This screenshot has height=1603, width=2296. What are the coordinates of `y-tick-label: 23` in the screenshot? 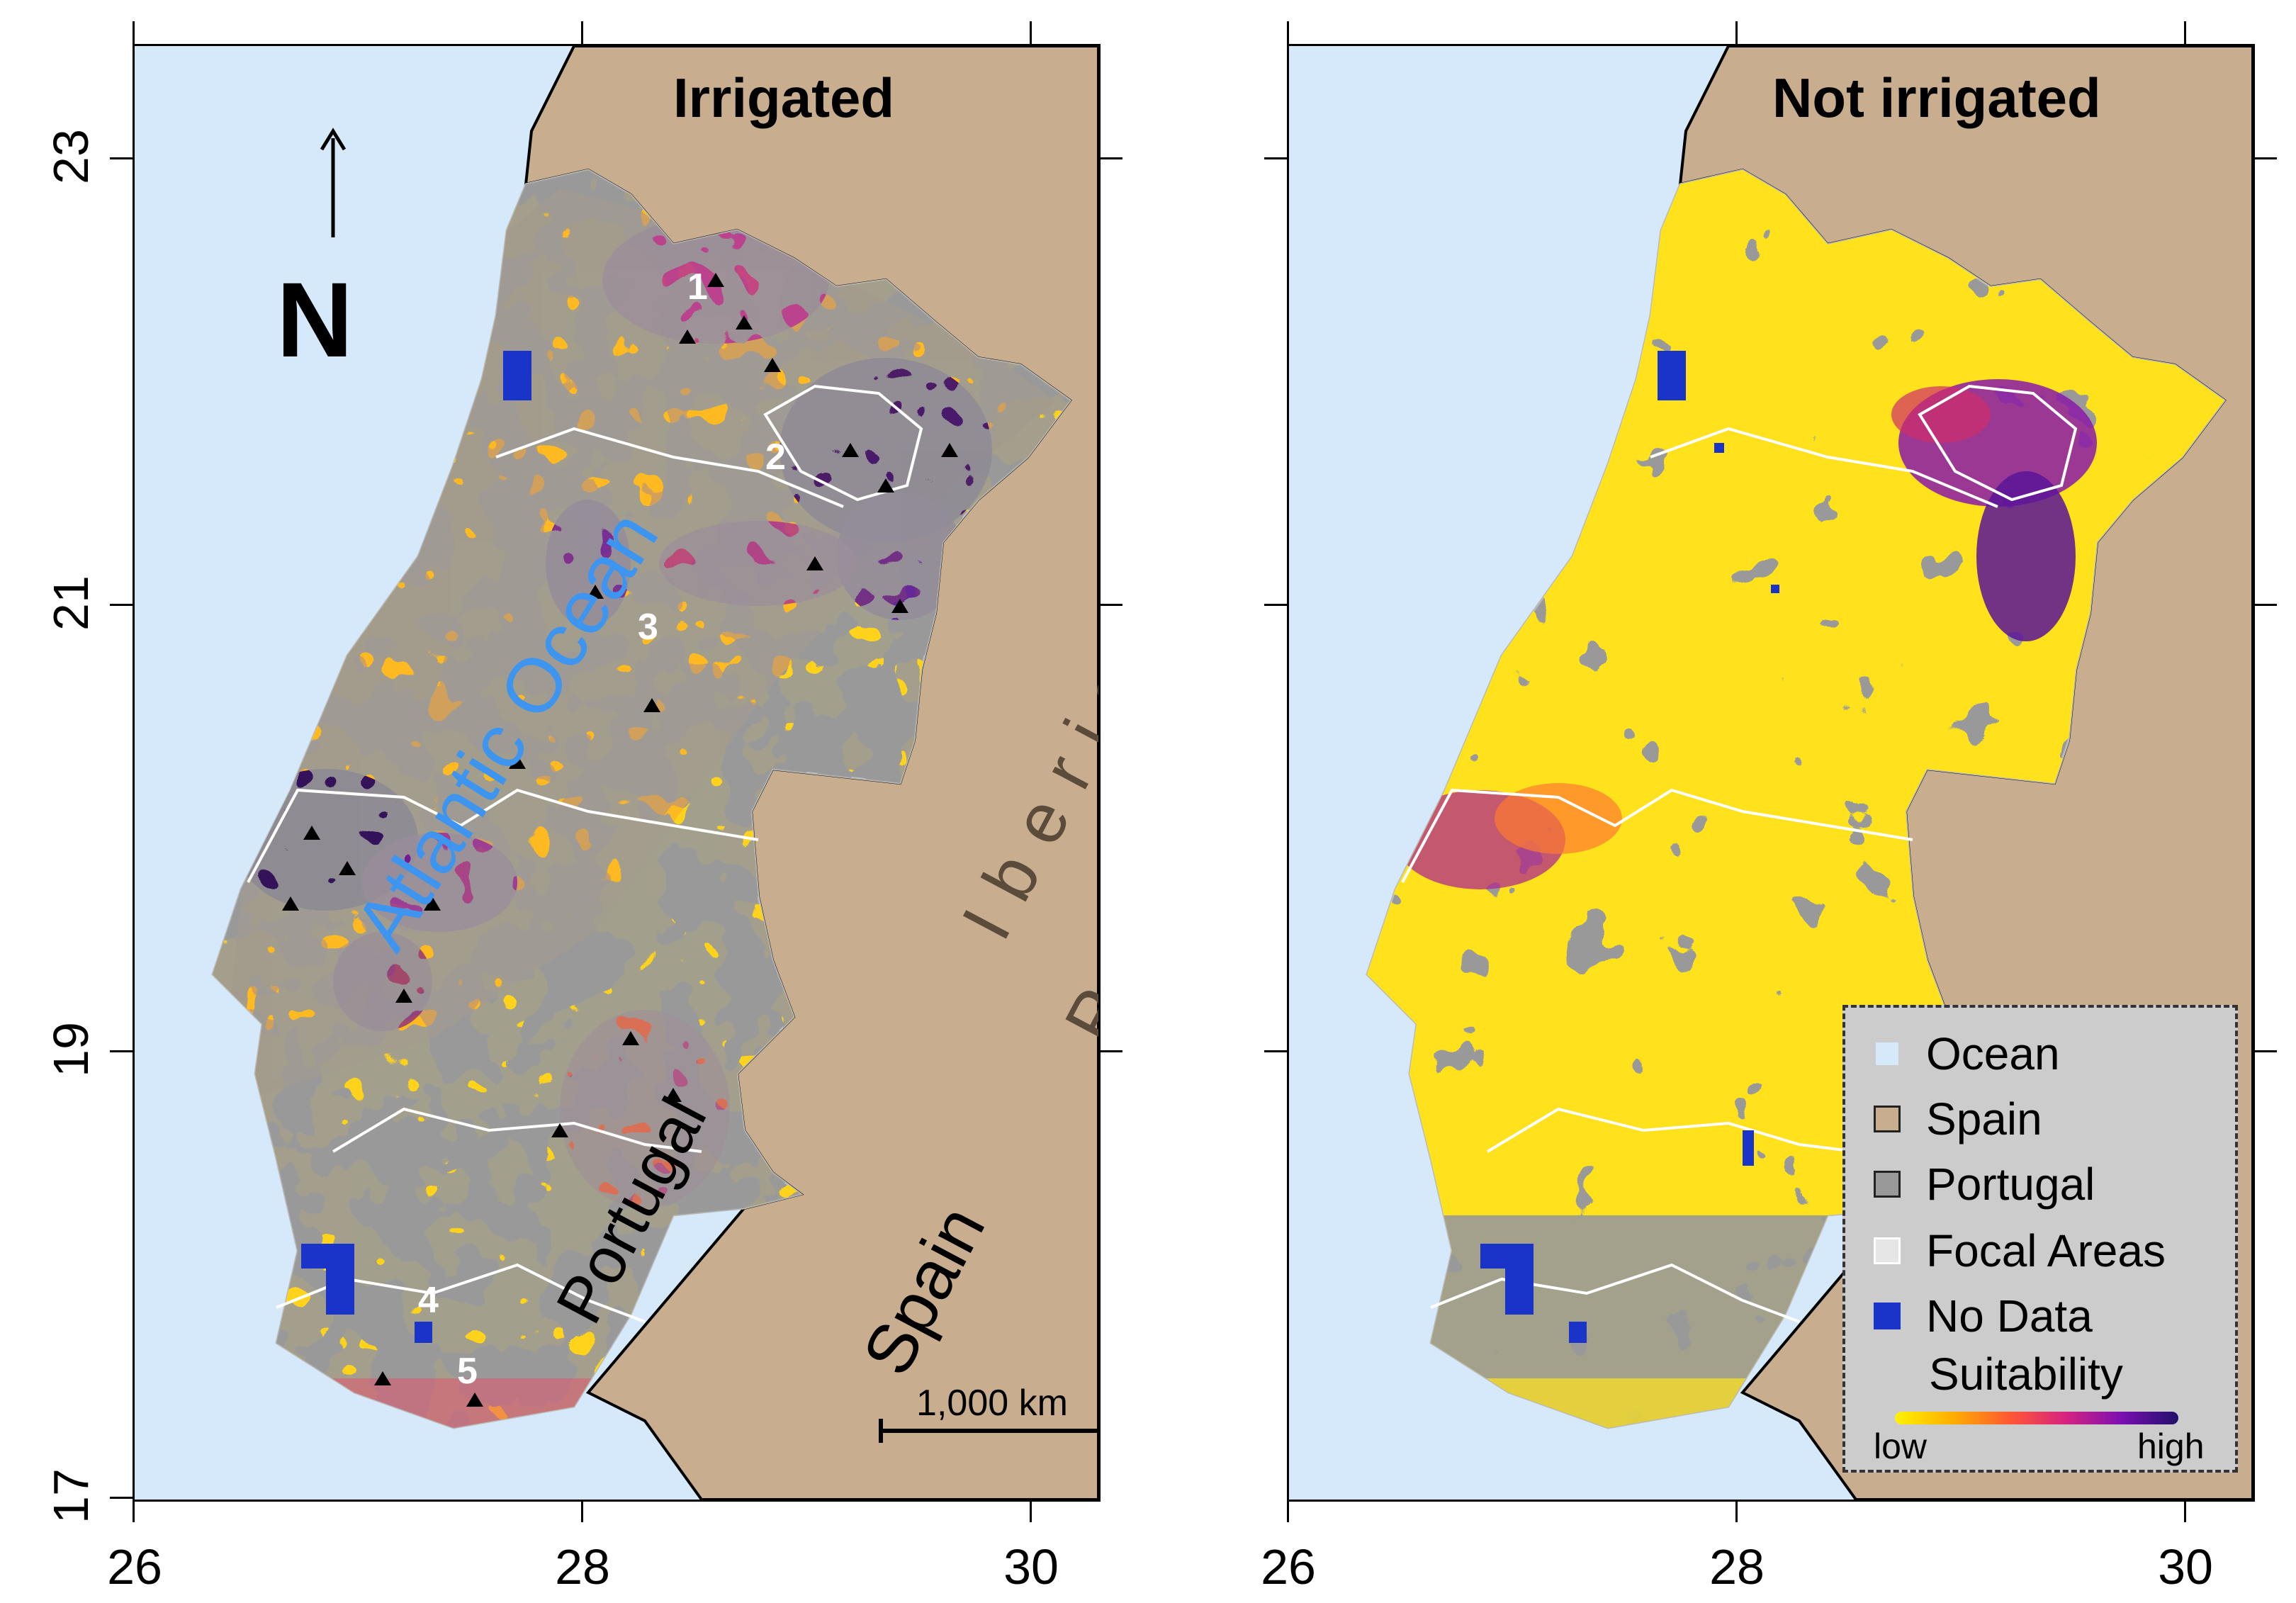 It's located at (71, 156).